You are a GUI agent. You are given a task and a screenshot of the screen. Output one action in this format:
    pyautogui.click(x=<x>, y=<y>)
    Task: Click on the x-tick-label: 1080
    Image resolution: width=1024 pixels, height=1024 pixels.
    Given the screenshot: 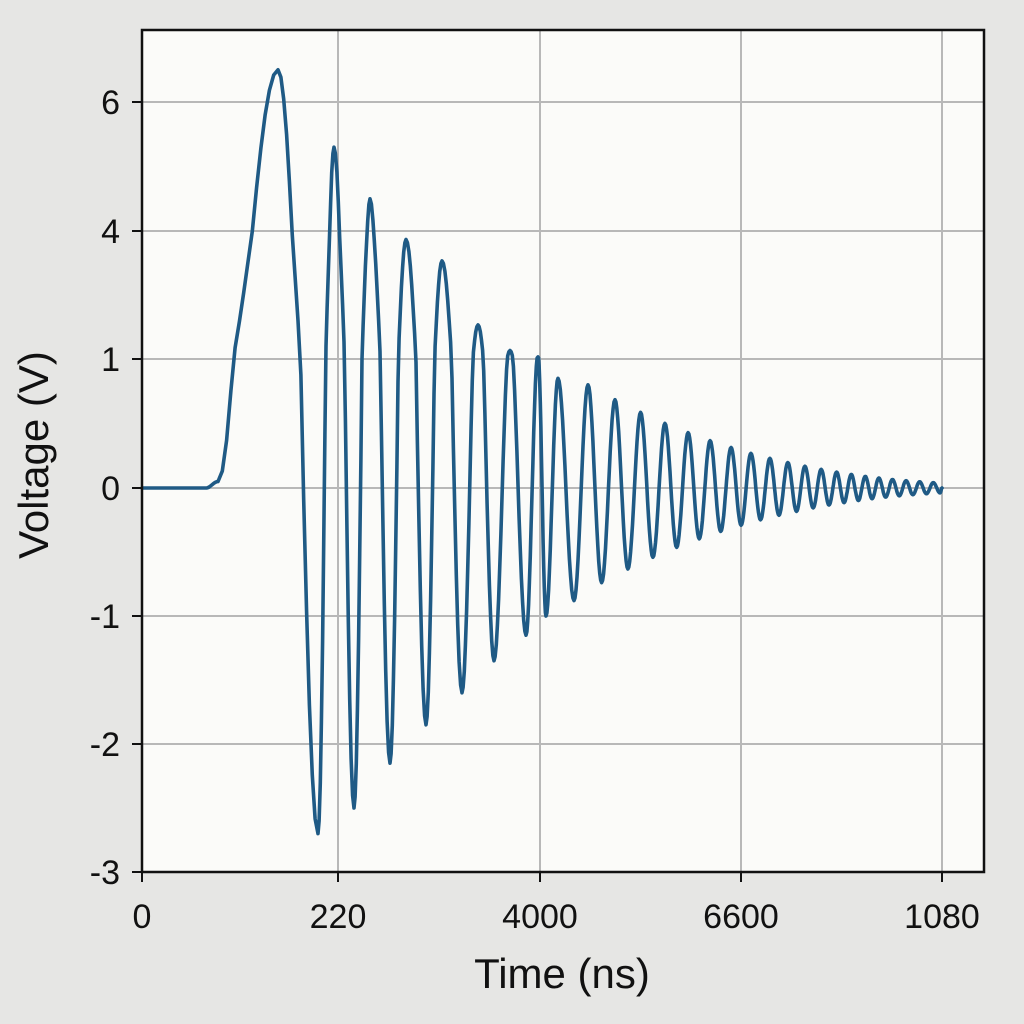 What is the action you would take?
    pyautogui.click(x=942, y=917)
    